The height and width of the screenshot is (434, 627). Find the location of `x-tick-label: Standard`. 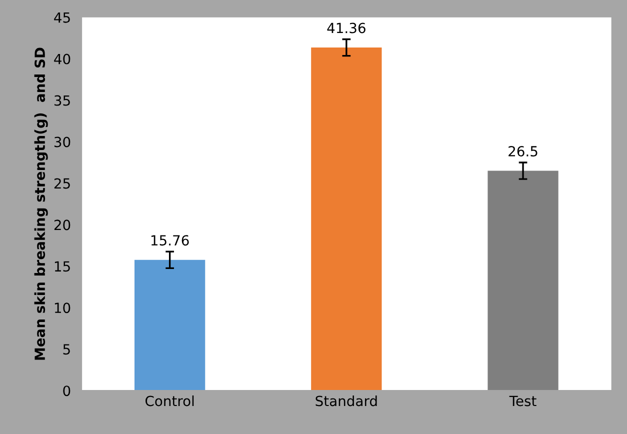

x-tick-label: Standard is located at coordinates (346, 400).